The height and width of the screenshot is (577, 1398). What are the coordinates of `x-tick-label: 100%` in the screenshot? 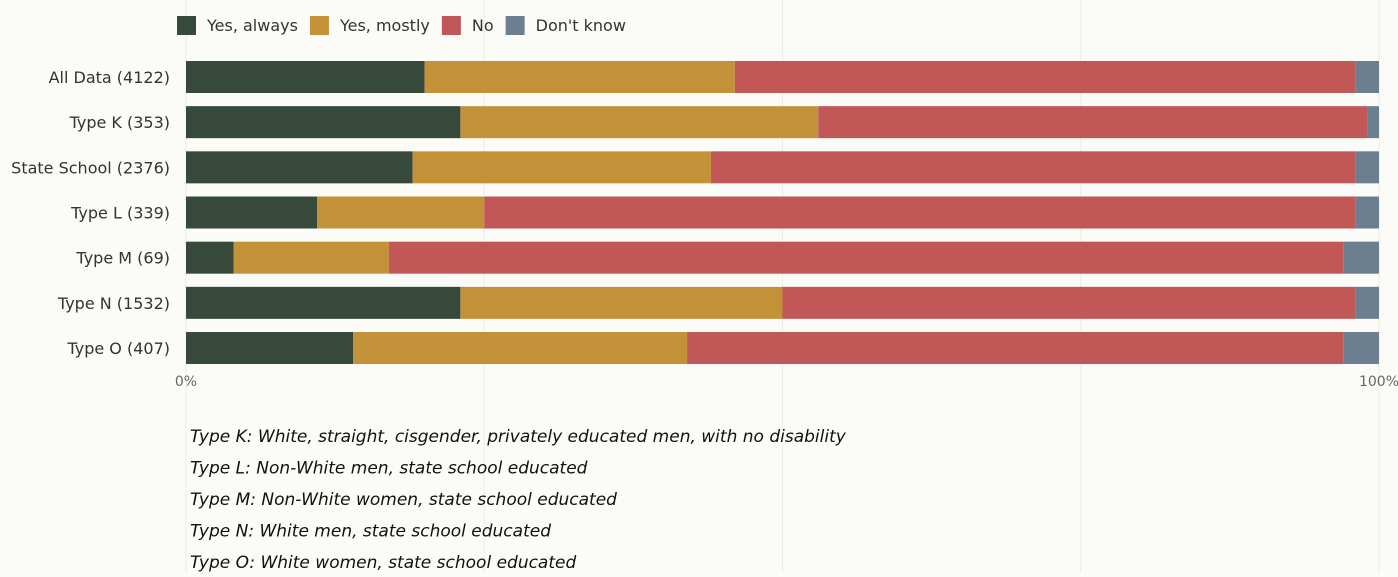 It's located at (1378, 382).